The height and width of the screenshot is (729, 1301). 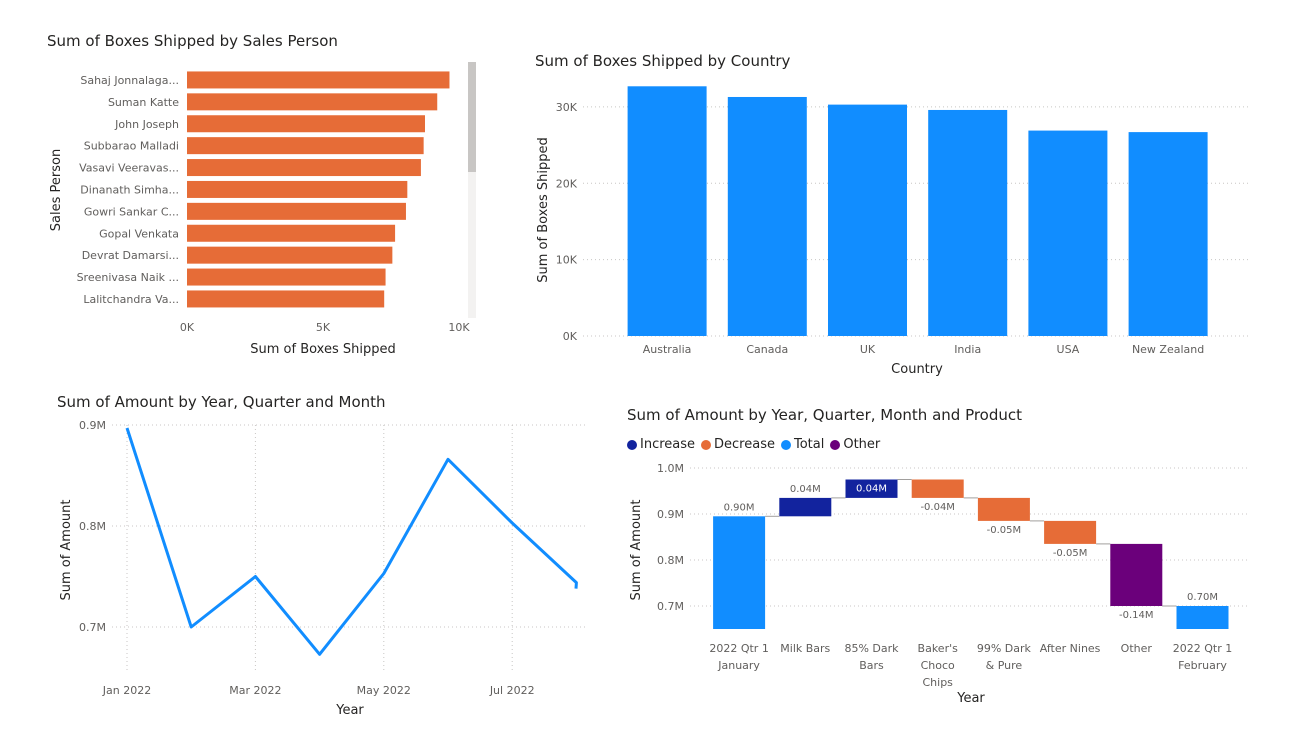 I want to click on chart2-title: Sum of Boxes Shipped by Country, so click(x=663, y=61).